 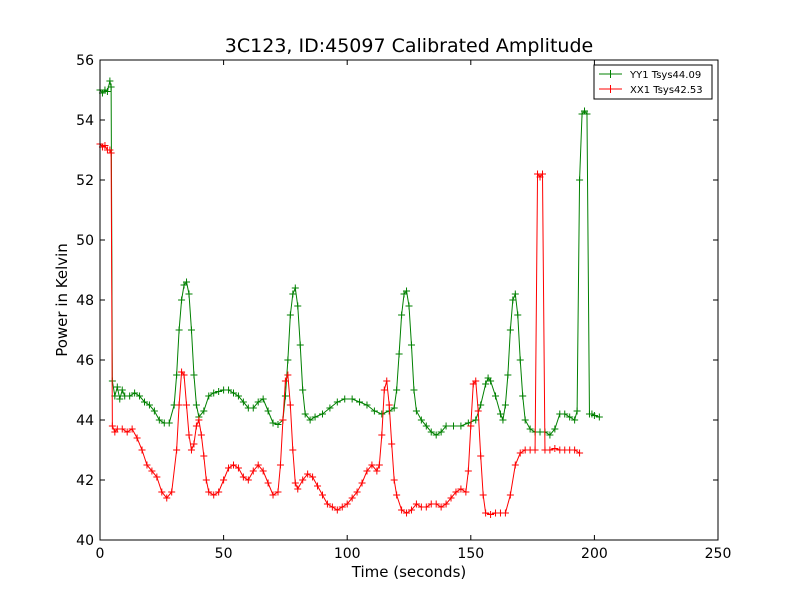 I want to click on y-tick-label: 48, so click(x=85, y=301).